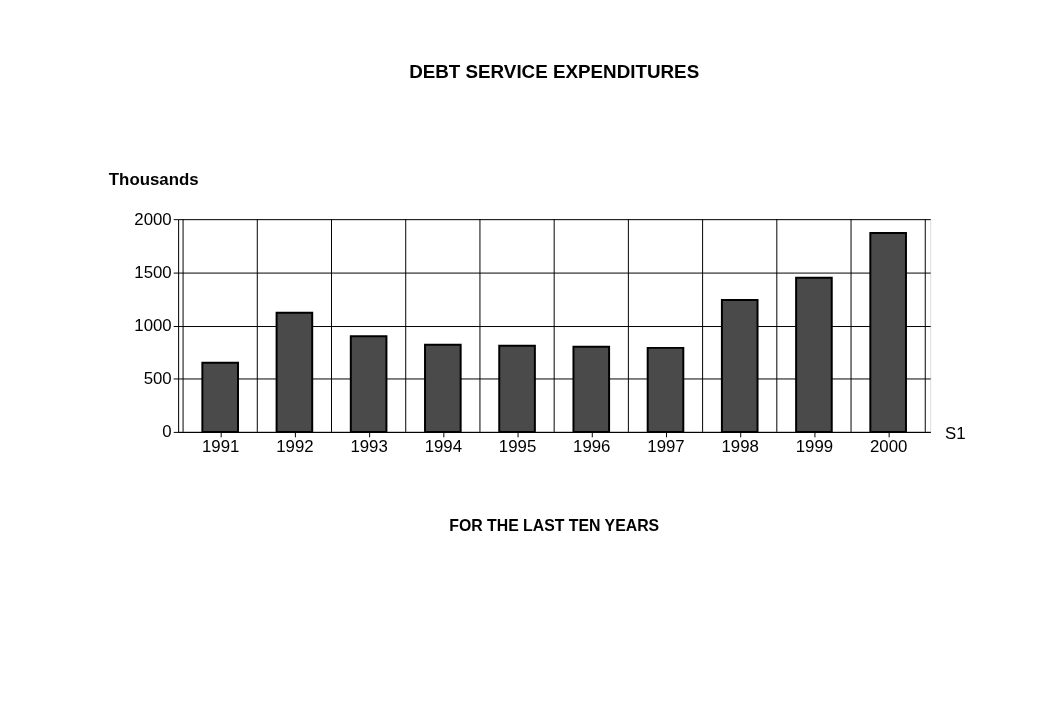  What do you see at coordinates (592, 447) in the screenshot?
I see `x-tick-label: 1996` at bounding box center [592, 447].